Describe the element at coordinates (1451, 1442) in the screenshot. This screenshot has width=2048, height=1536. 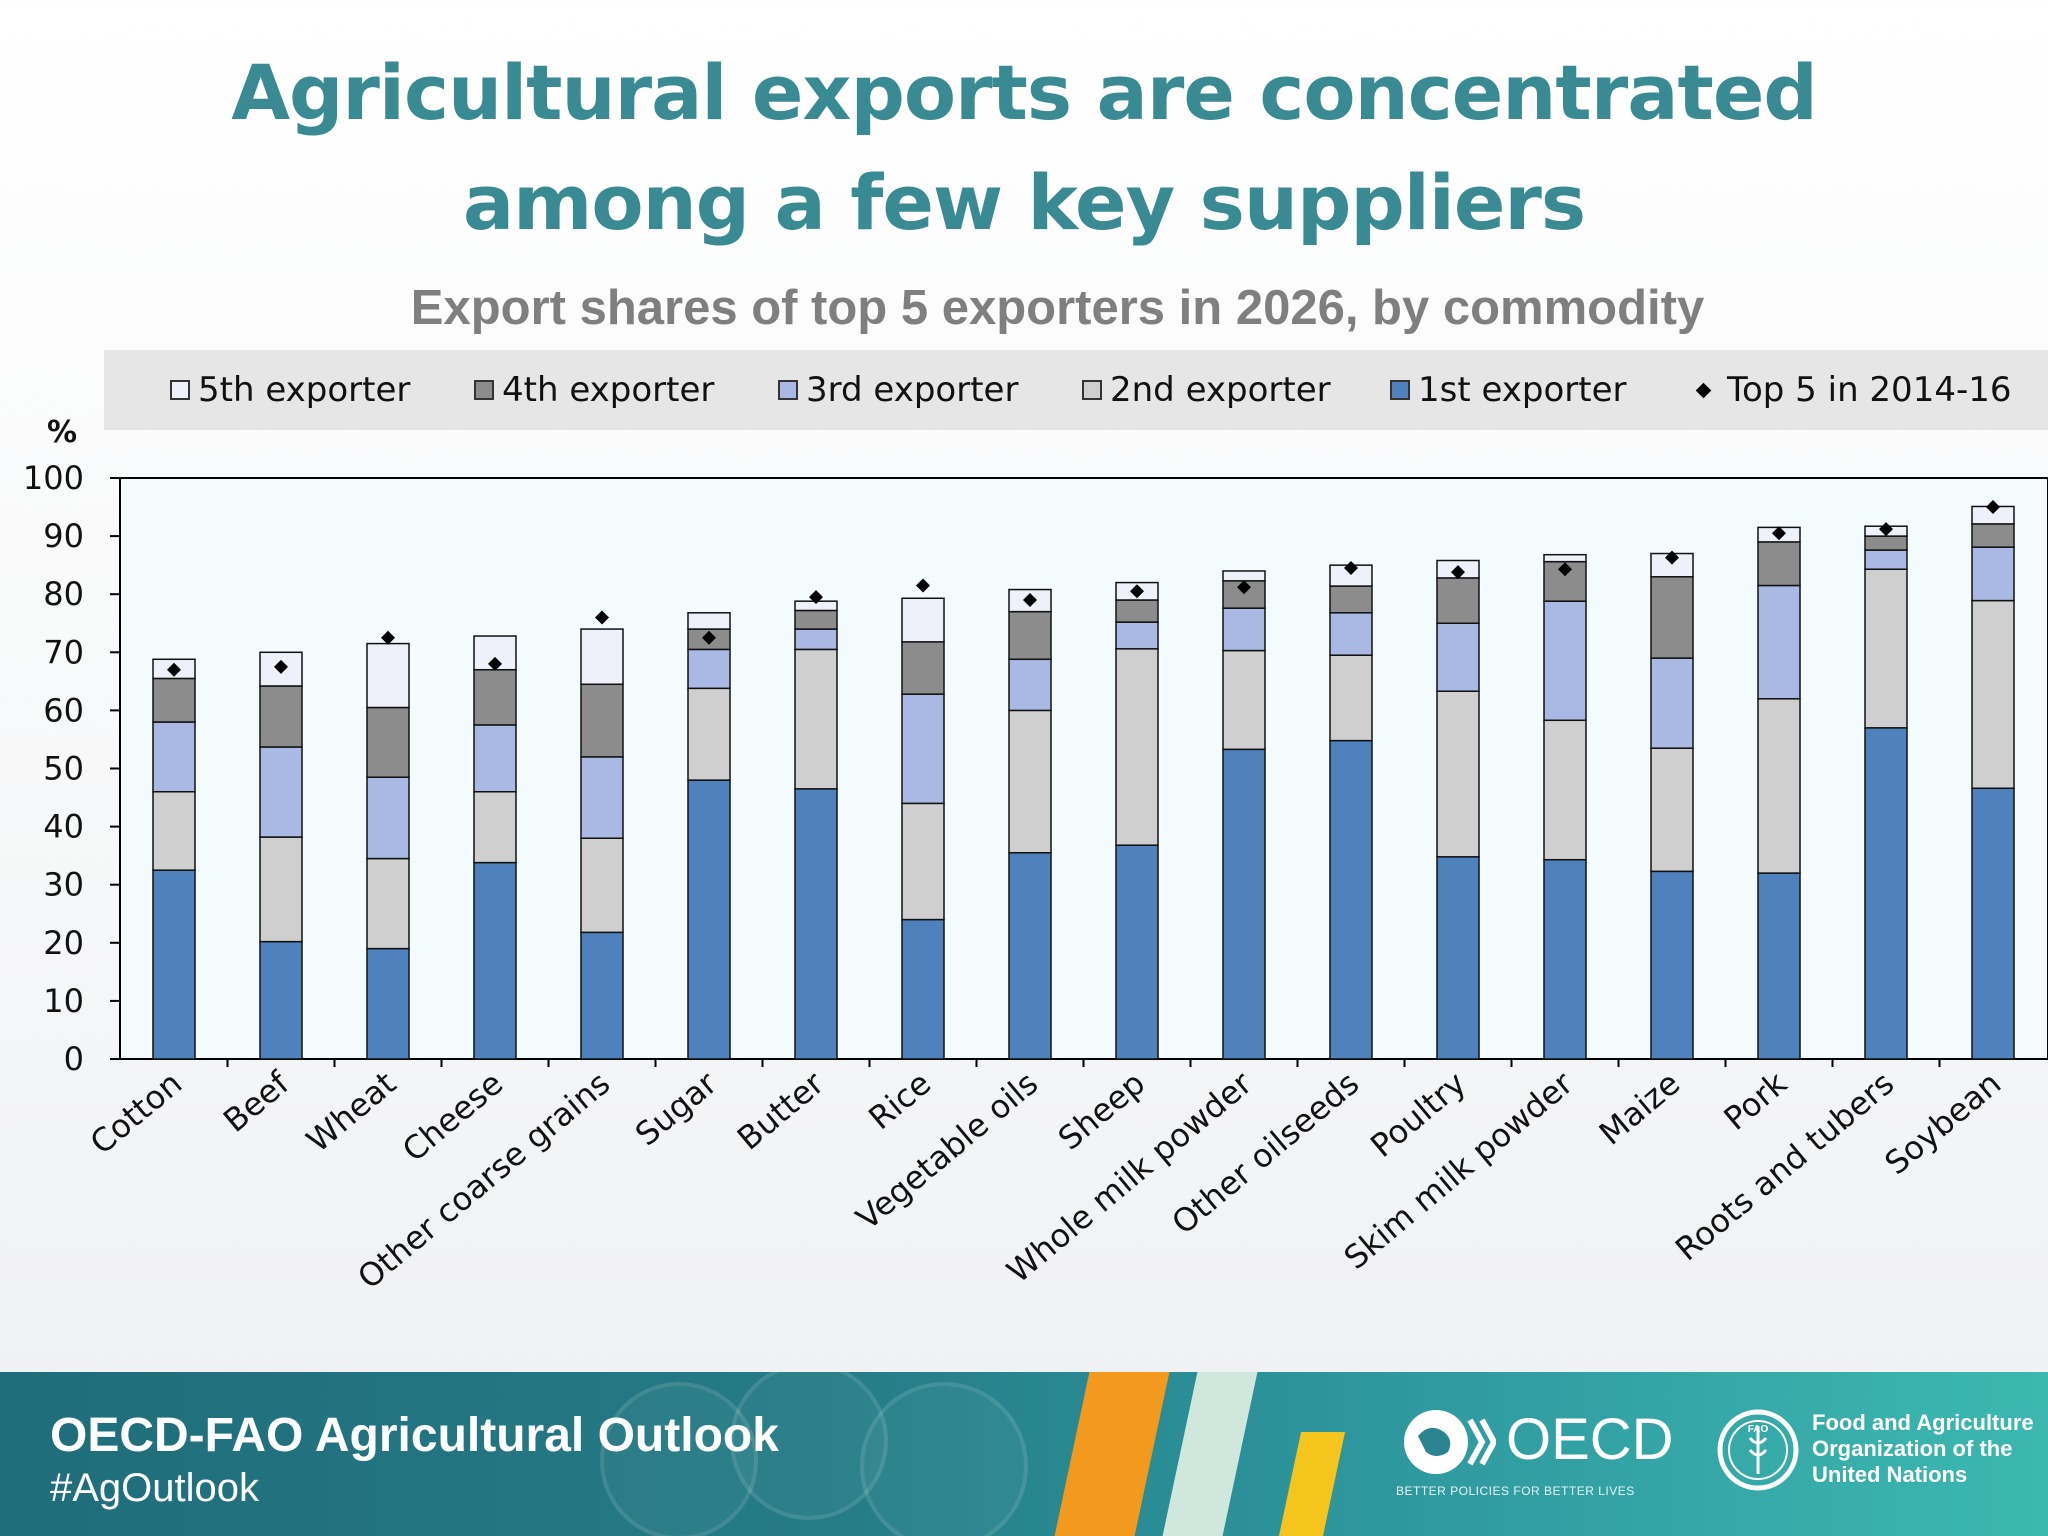
I see `oecd-globe-icon` at that location.